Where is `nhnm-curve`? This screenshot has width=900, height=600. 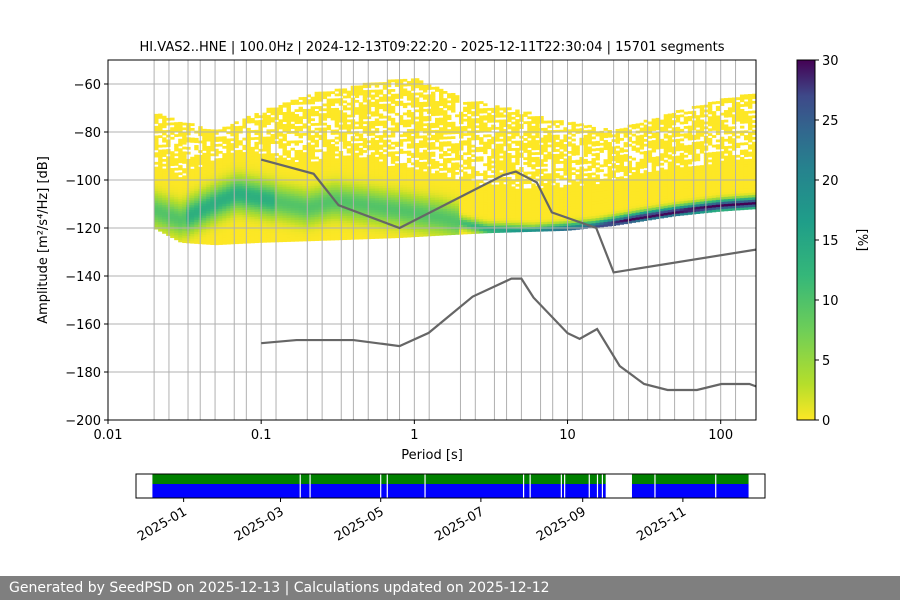
nhnm-curve is located at coordinates (508, 216).